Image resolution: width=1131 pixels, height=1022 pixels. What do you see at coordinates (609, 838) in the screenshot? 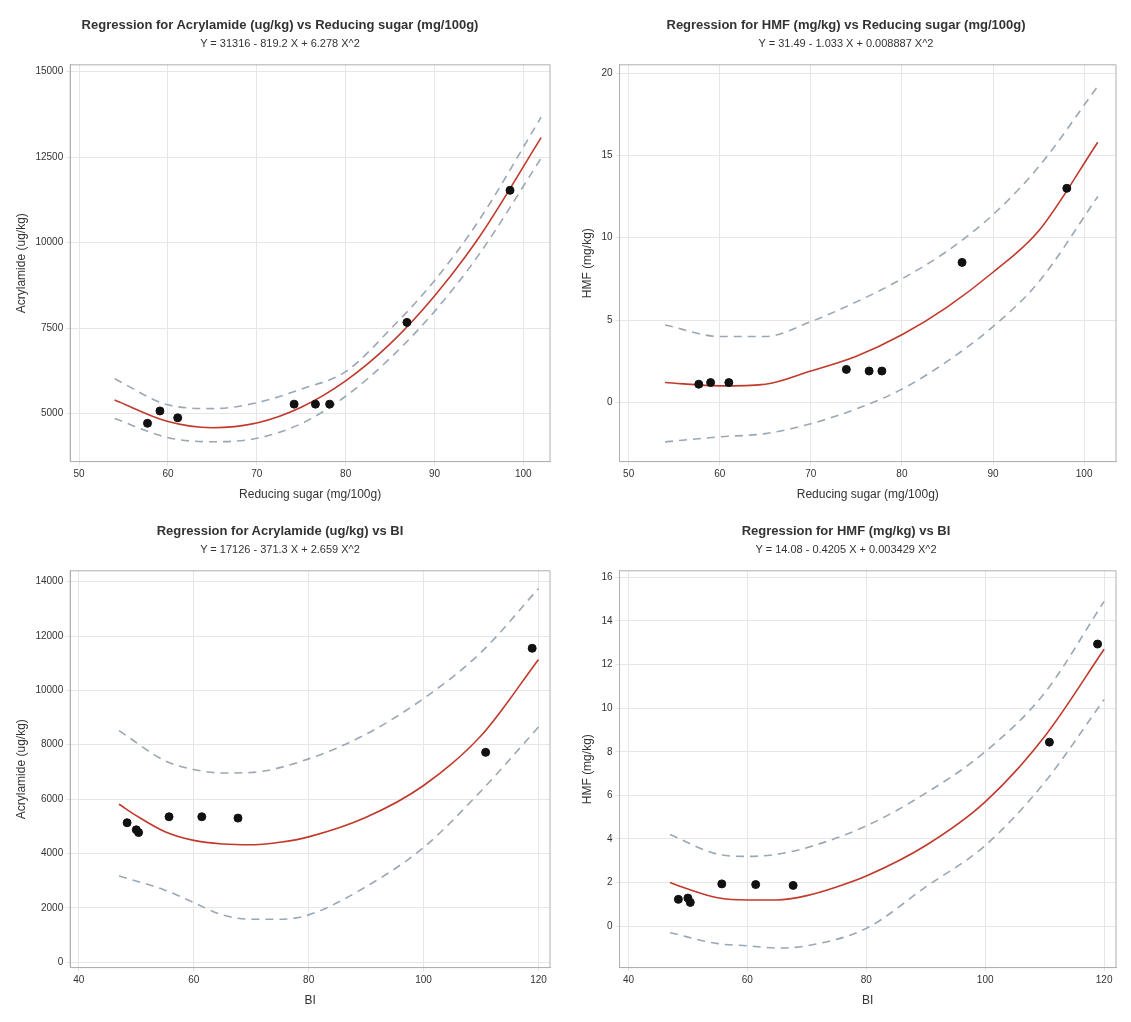
I see `y-tick-label: 4` at bounding box center [609, 838].